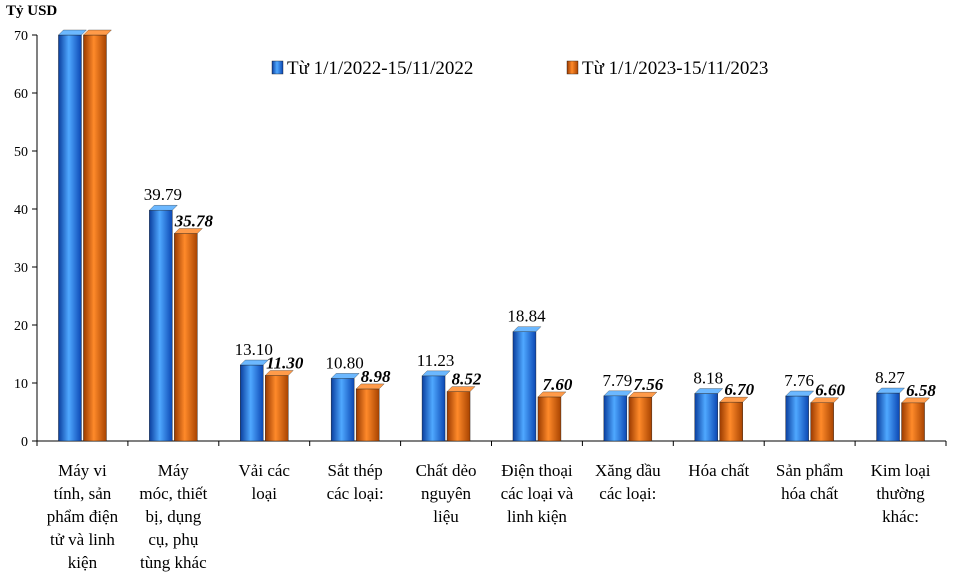 The height and width of the screenshot is (578, 958). Describe the element at coordinates (285, 362) in the screenshot. I see `value-label-series-2: 11.30` at that location.